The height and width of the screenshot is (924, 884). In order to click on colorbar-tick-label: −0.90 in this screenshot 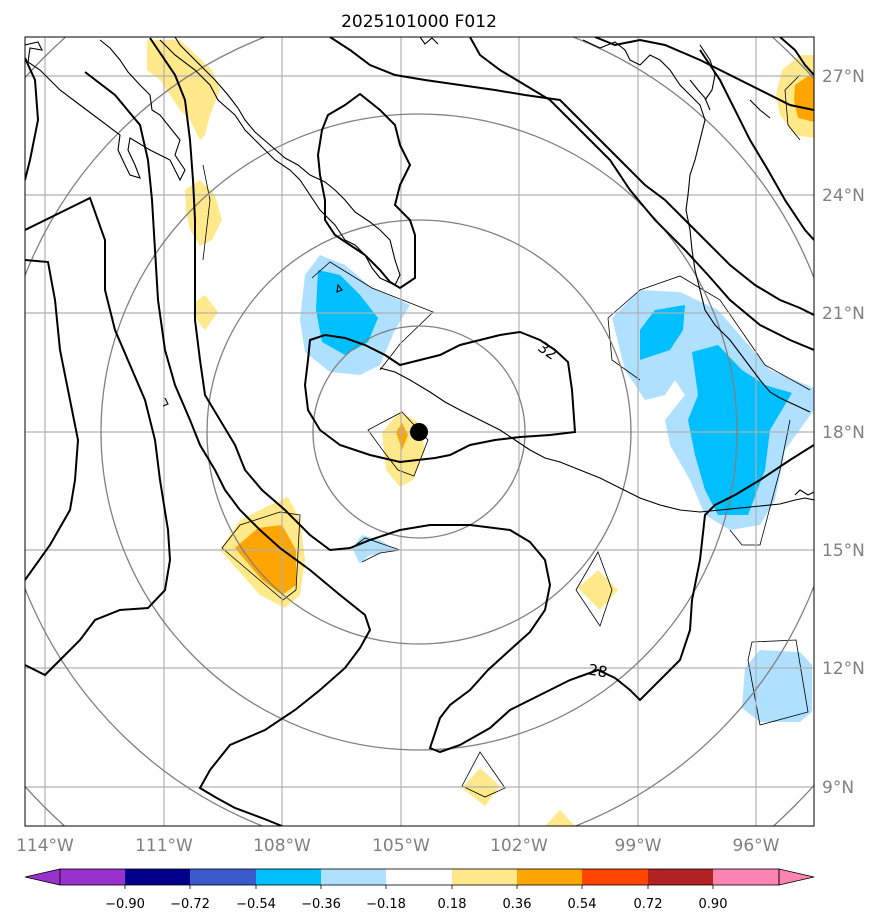, I will do `click(125, 904)`.